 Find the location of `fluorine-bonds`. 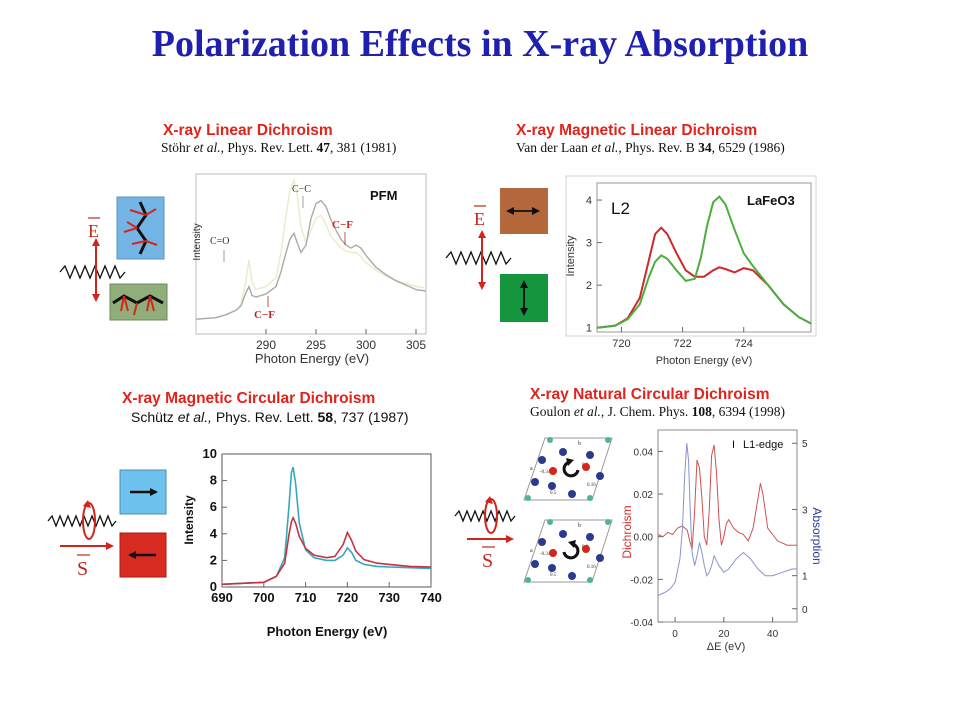

fluorine-bonds is located at coordinates (140, 227).